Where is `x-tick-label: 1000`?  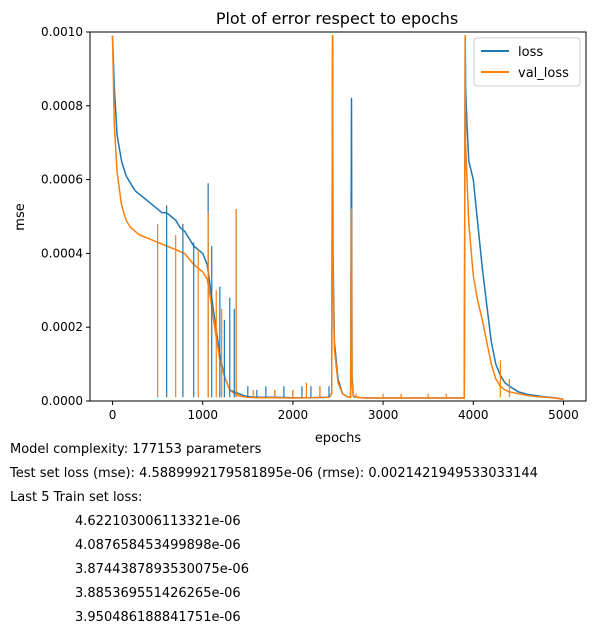
x-tick-label: 1000 is located at coordinates (202, 415).